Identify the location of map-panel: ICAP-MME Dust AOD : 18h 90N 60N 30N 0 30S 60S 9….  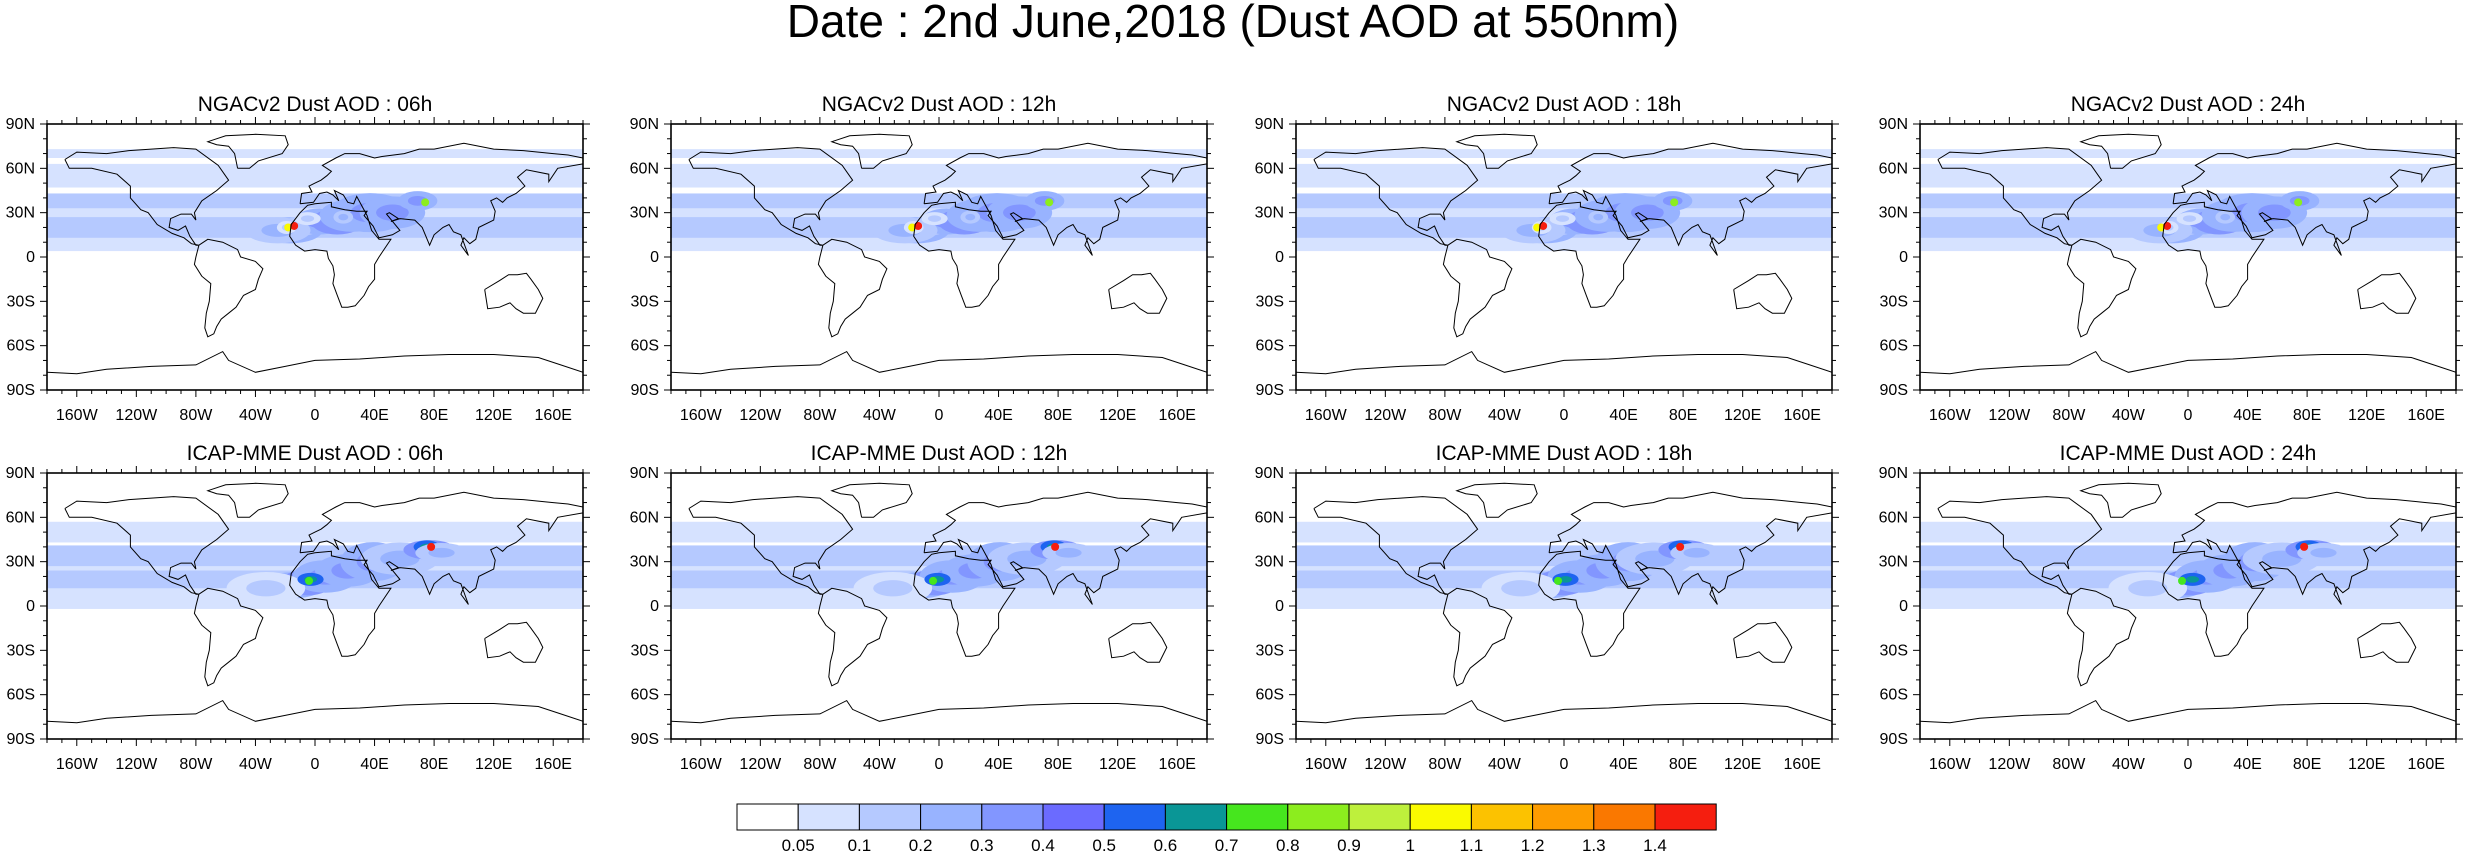
(1547, 607).